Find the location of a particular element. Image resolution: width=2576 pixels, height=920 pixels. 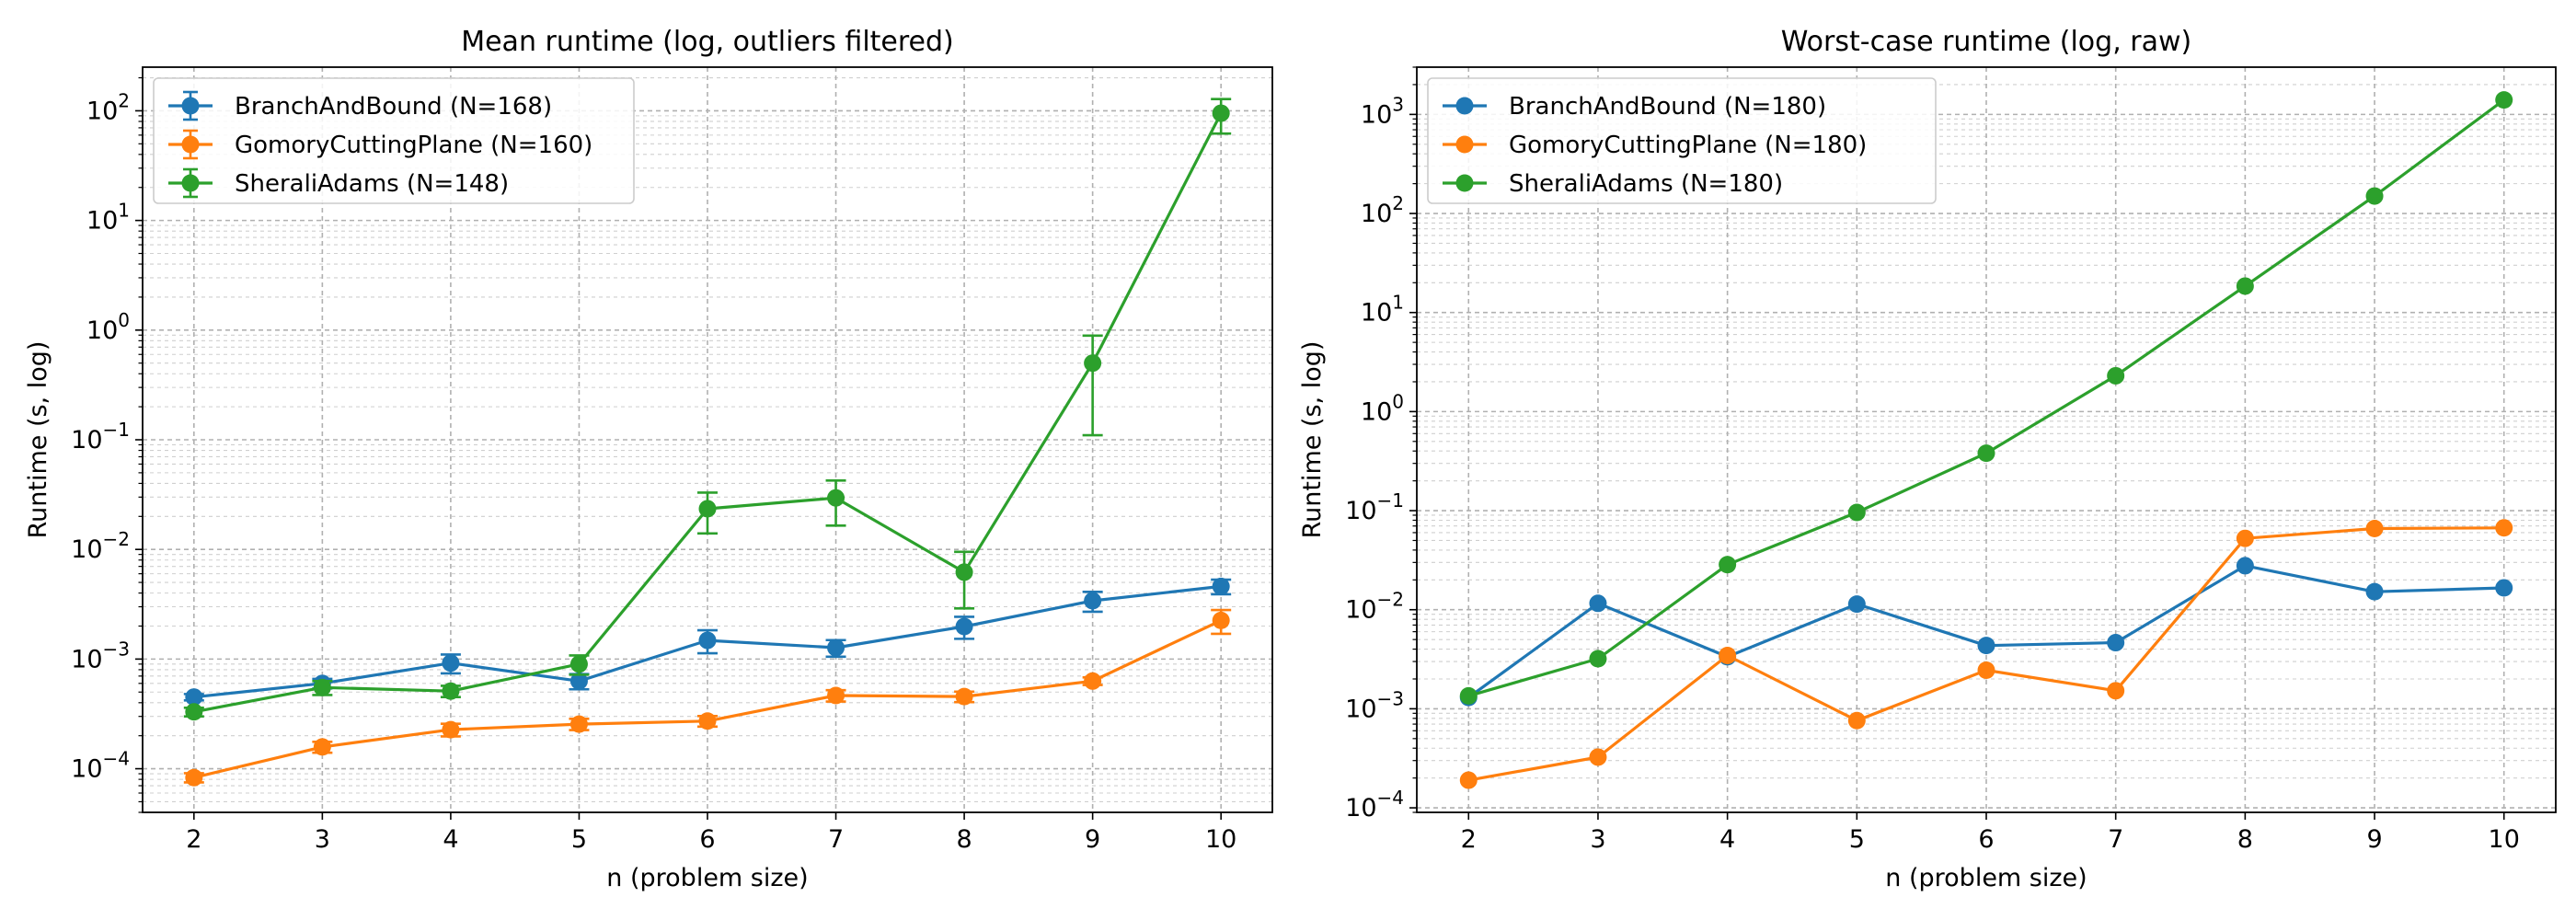

y-axis: 10⁻⁴ 10⁻³ 10⁻² 10⁻¹ 10⁰ 10¹ 10² 10³ is located at coordinates (1381, 444).